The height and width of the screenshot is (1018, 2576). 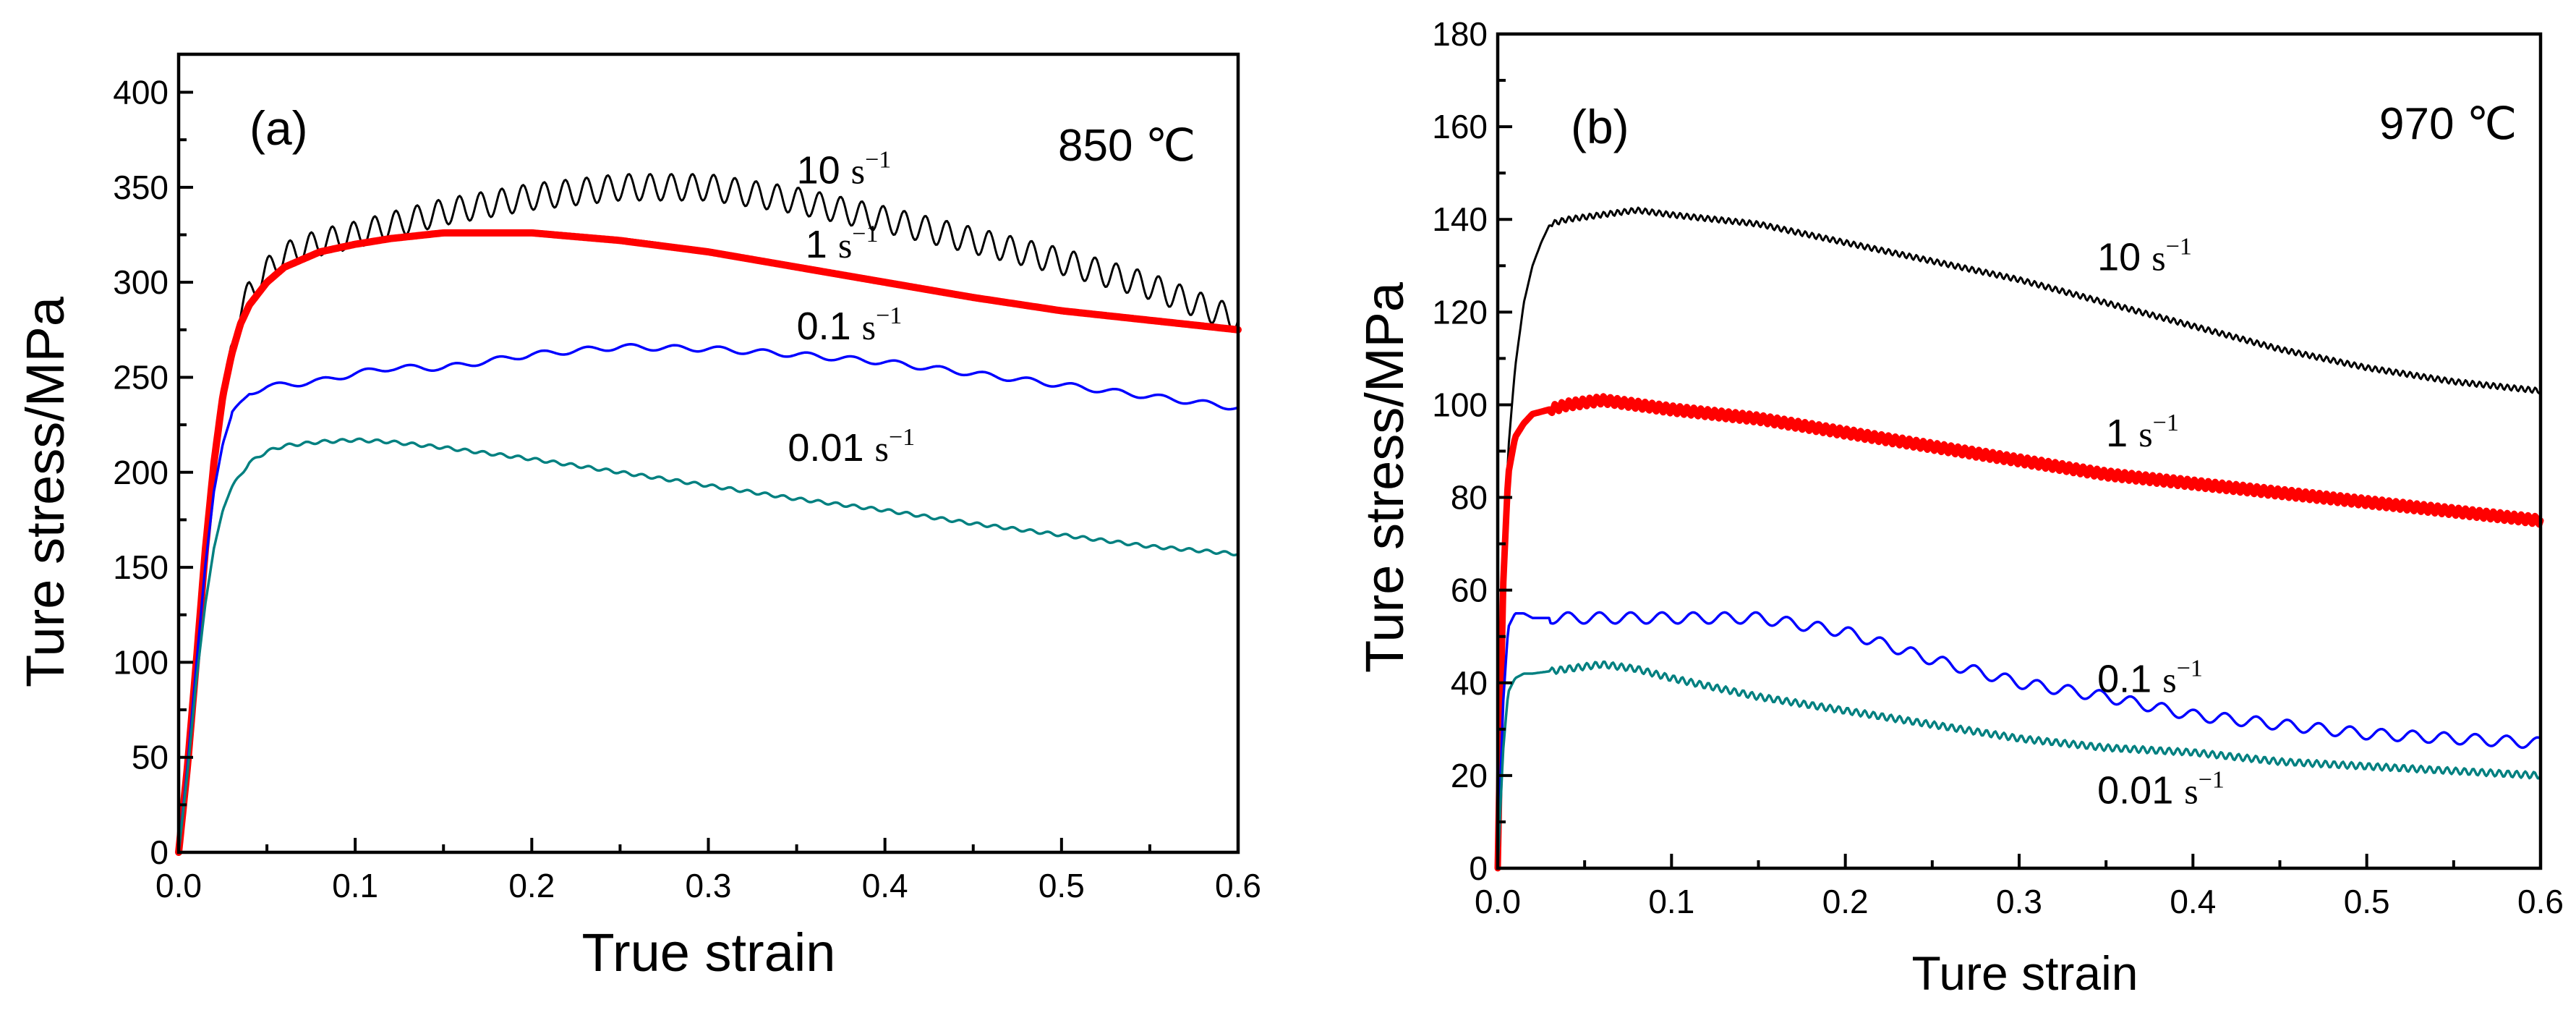 I want to click on chart-b-y-tick-label: 40, so click(x=1469, y=683).